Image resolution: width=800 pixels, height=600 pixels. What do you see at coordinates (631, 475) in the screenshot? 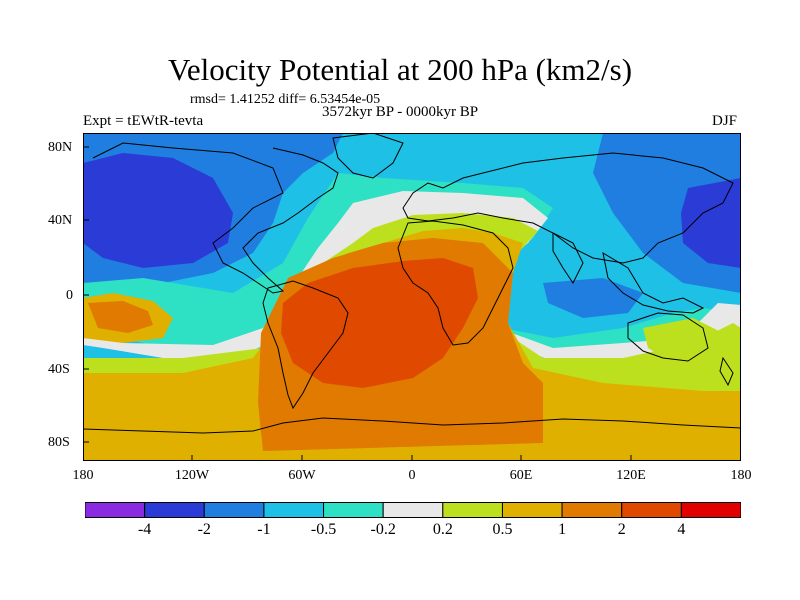
I see `lon-label-120e: 120E` at bounding box center [631, 475].